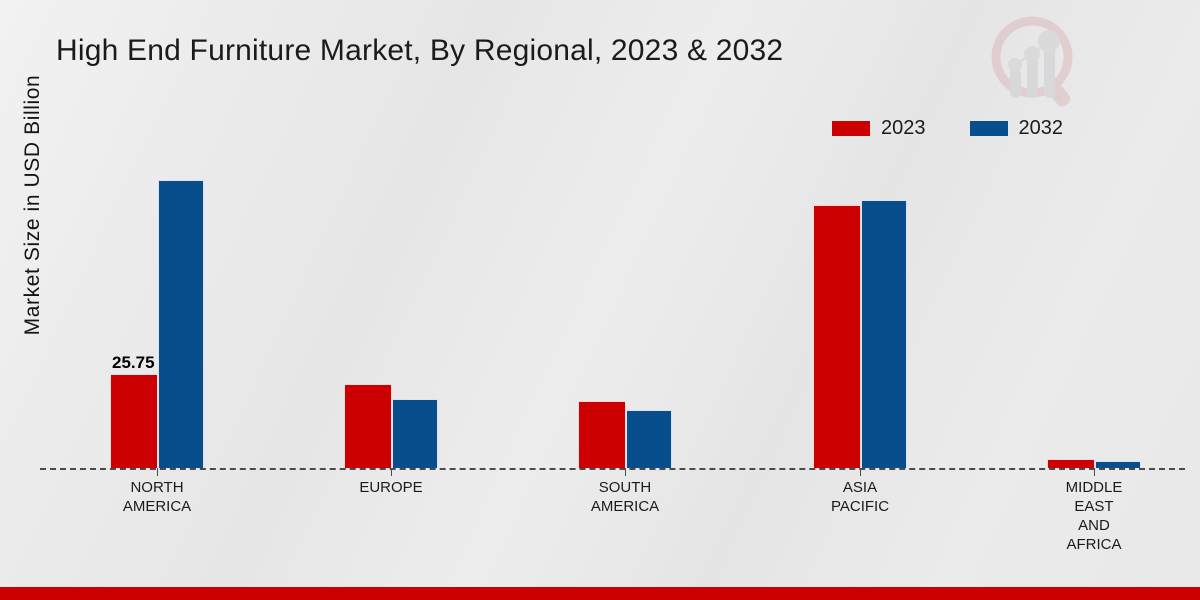  Describe the element at coordinates (625, 487) in the screenshot. I see `x-axis-label-line: SOUTH` at that location.